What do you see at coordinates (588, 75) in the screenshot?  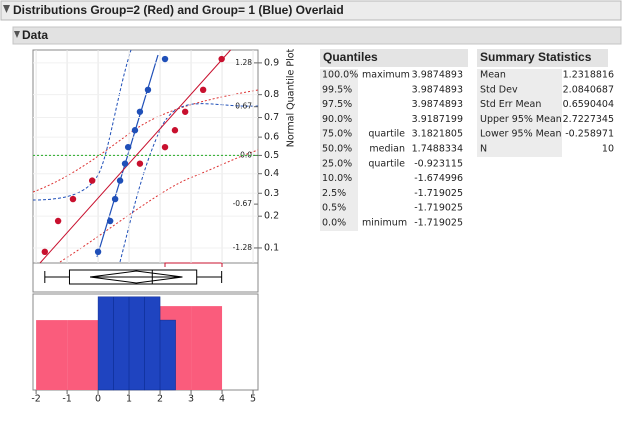 I see `summary-value: 1.2318816` at bounding box center [588, 75].